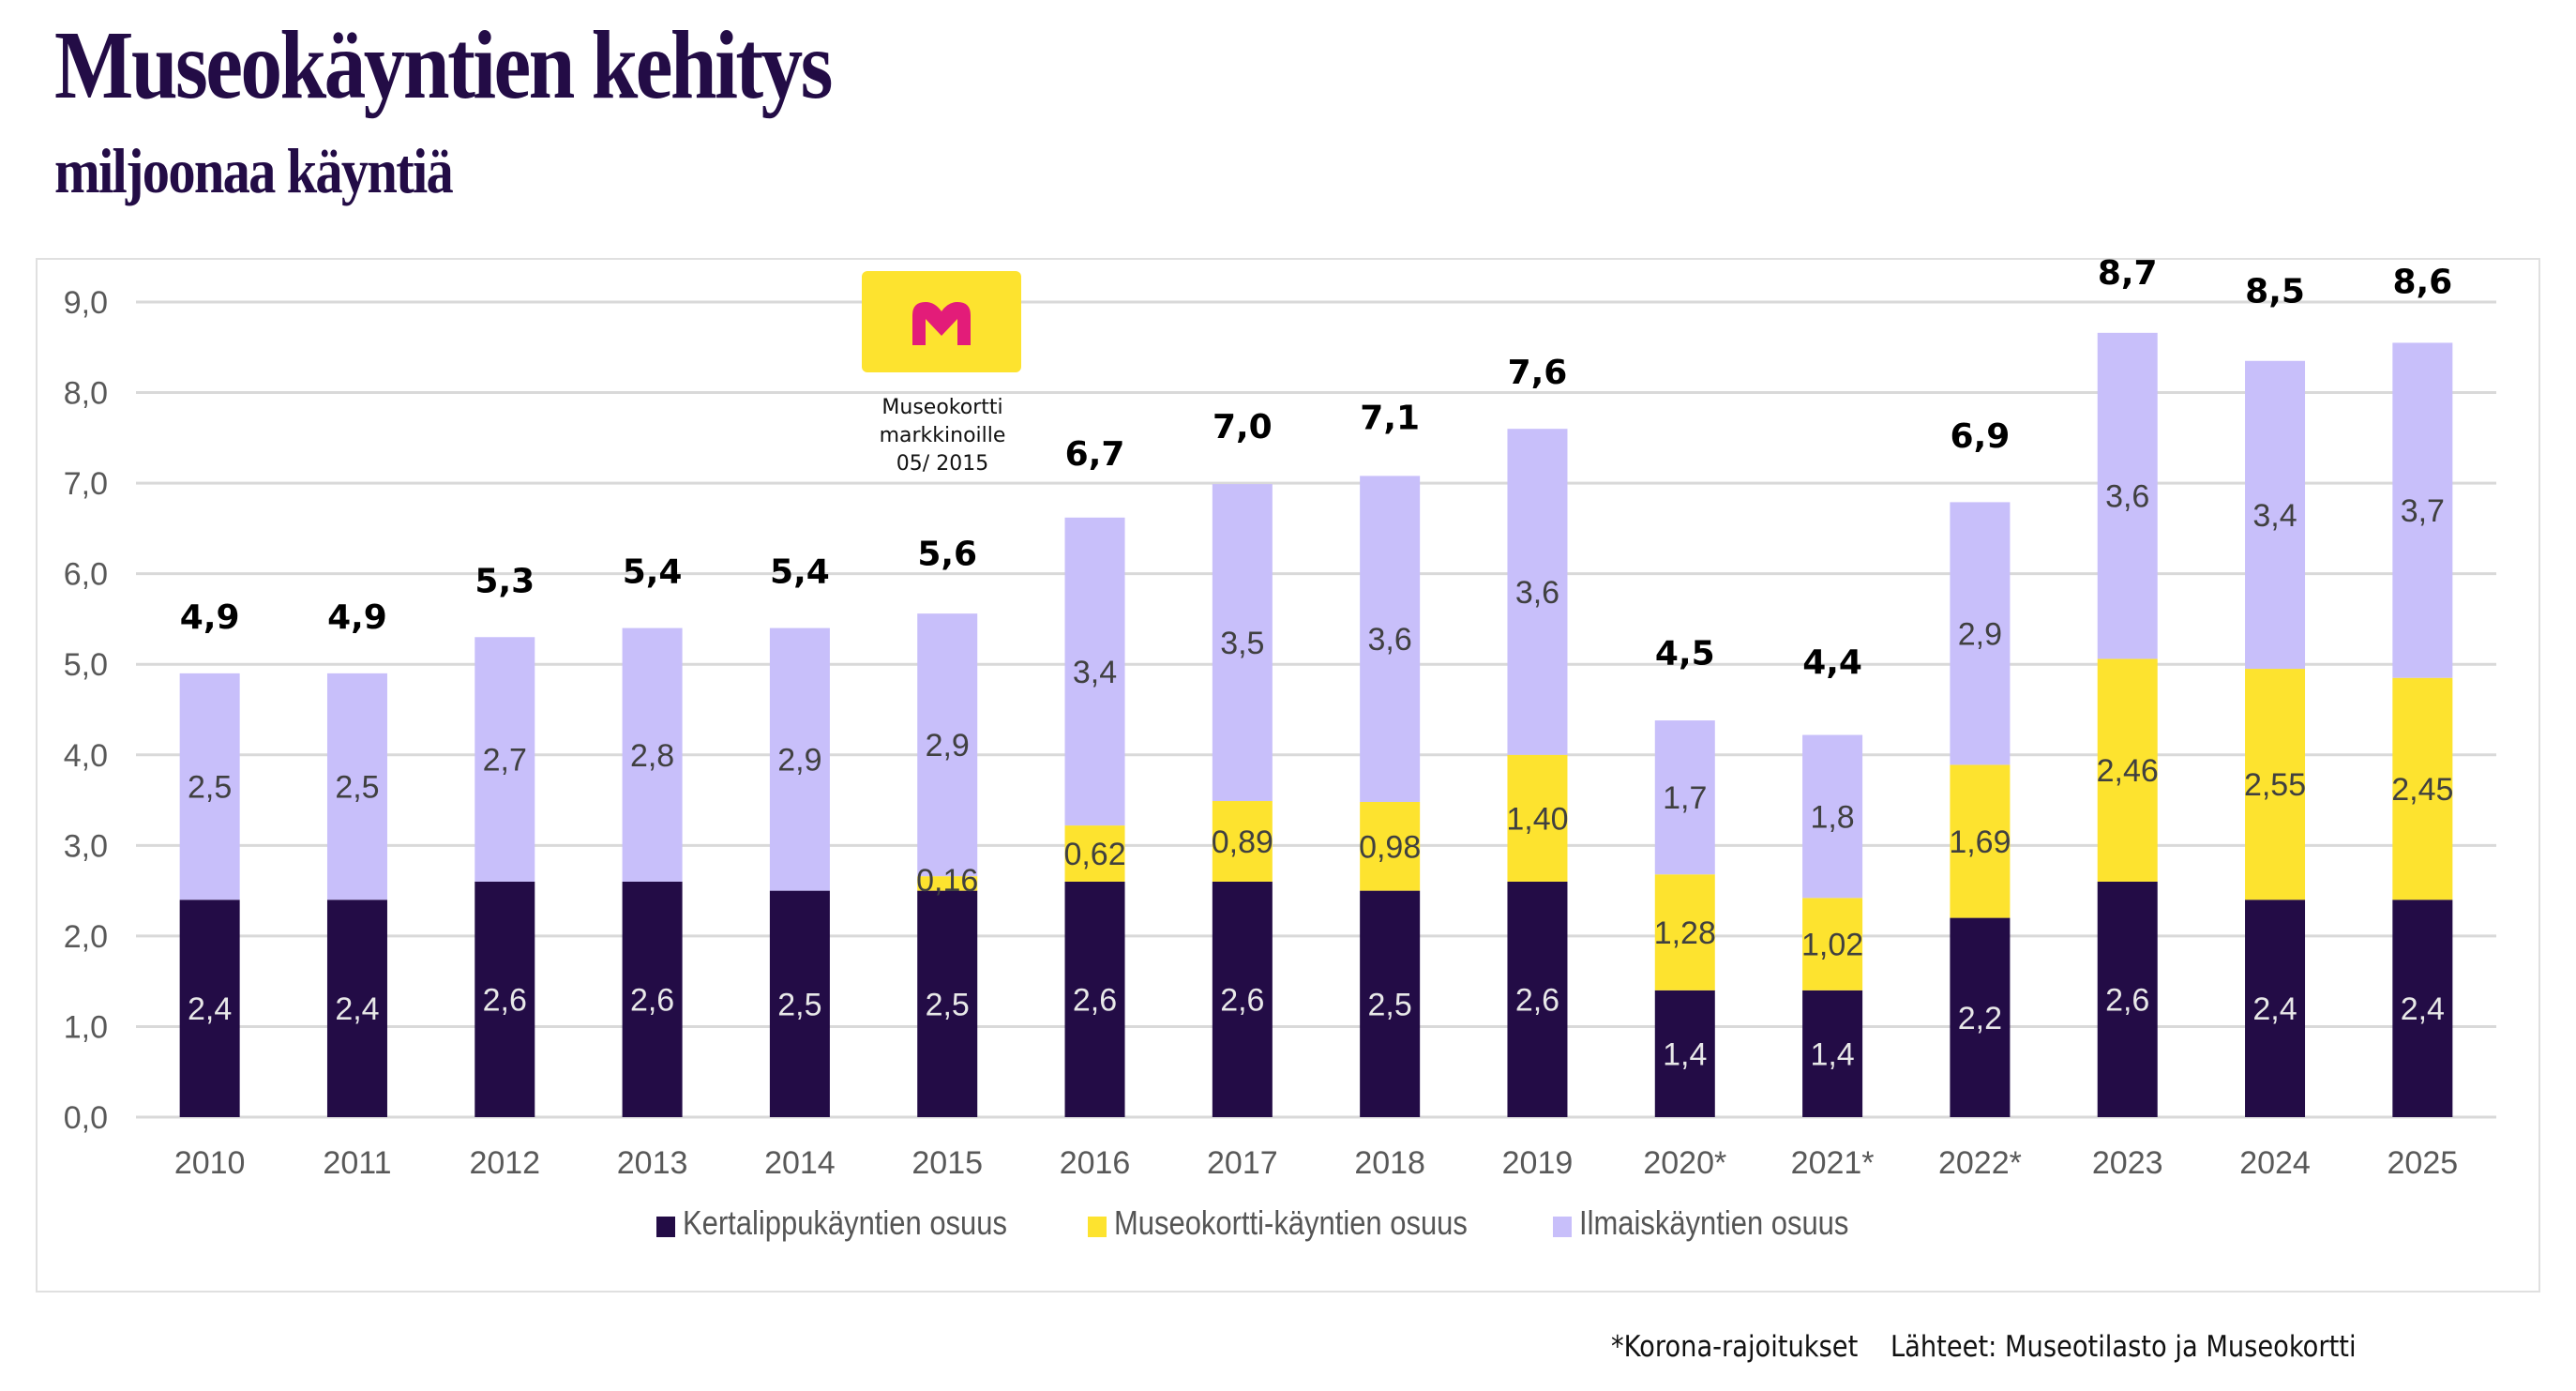  I want to click on segment-label: 1,40, so click(1537, 819).